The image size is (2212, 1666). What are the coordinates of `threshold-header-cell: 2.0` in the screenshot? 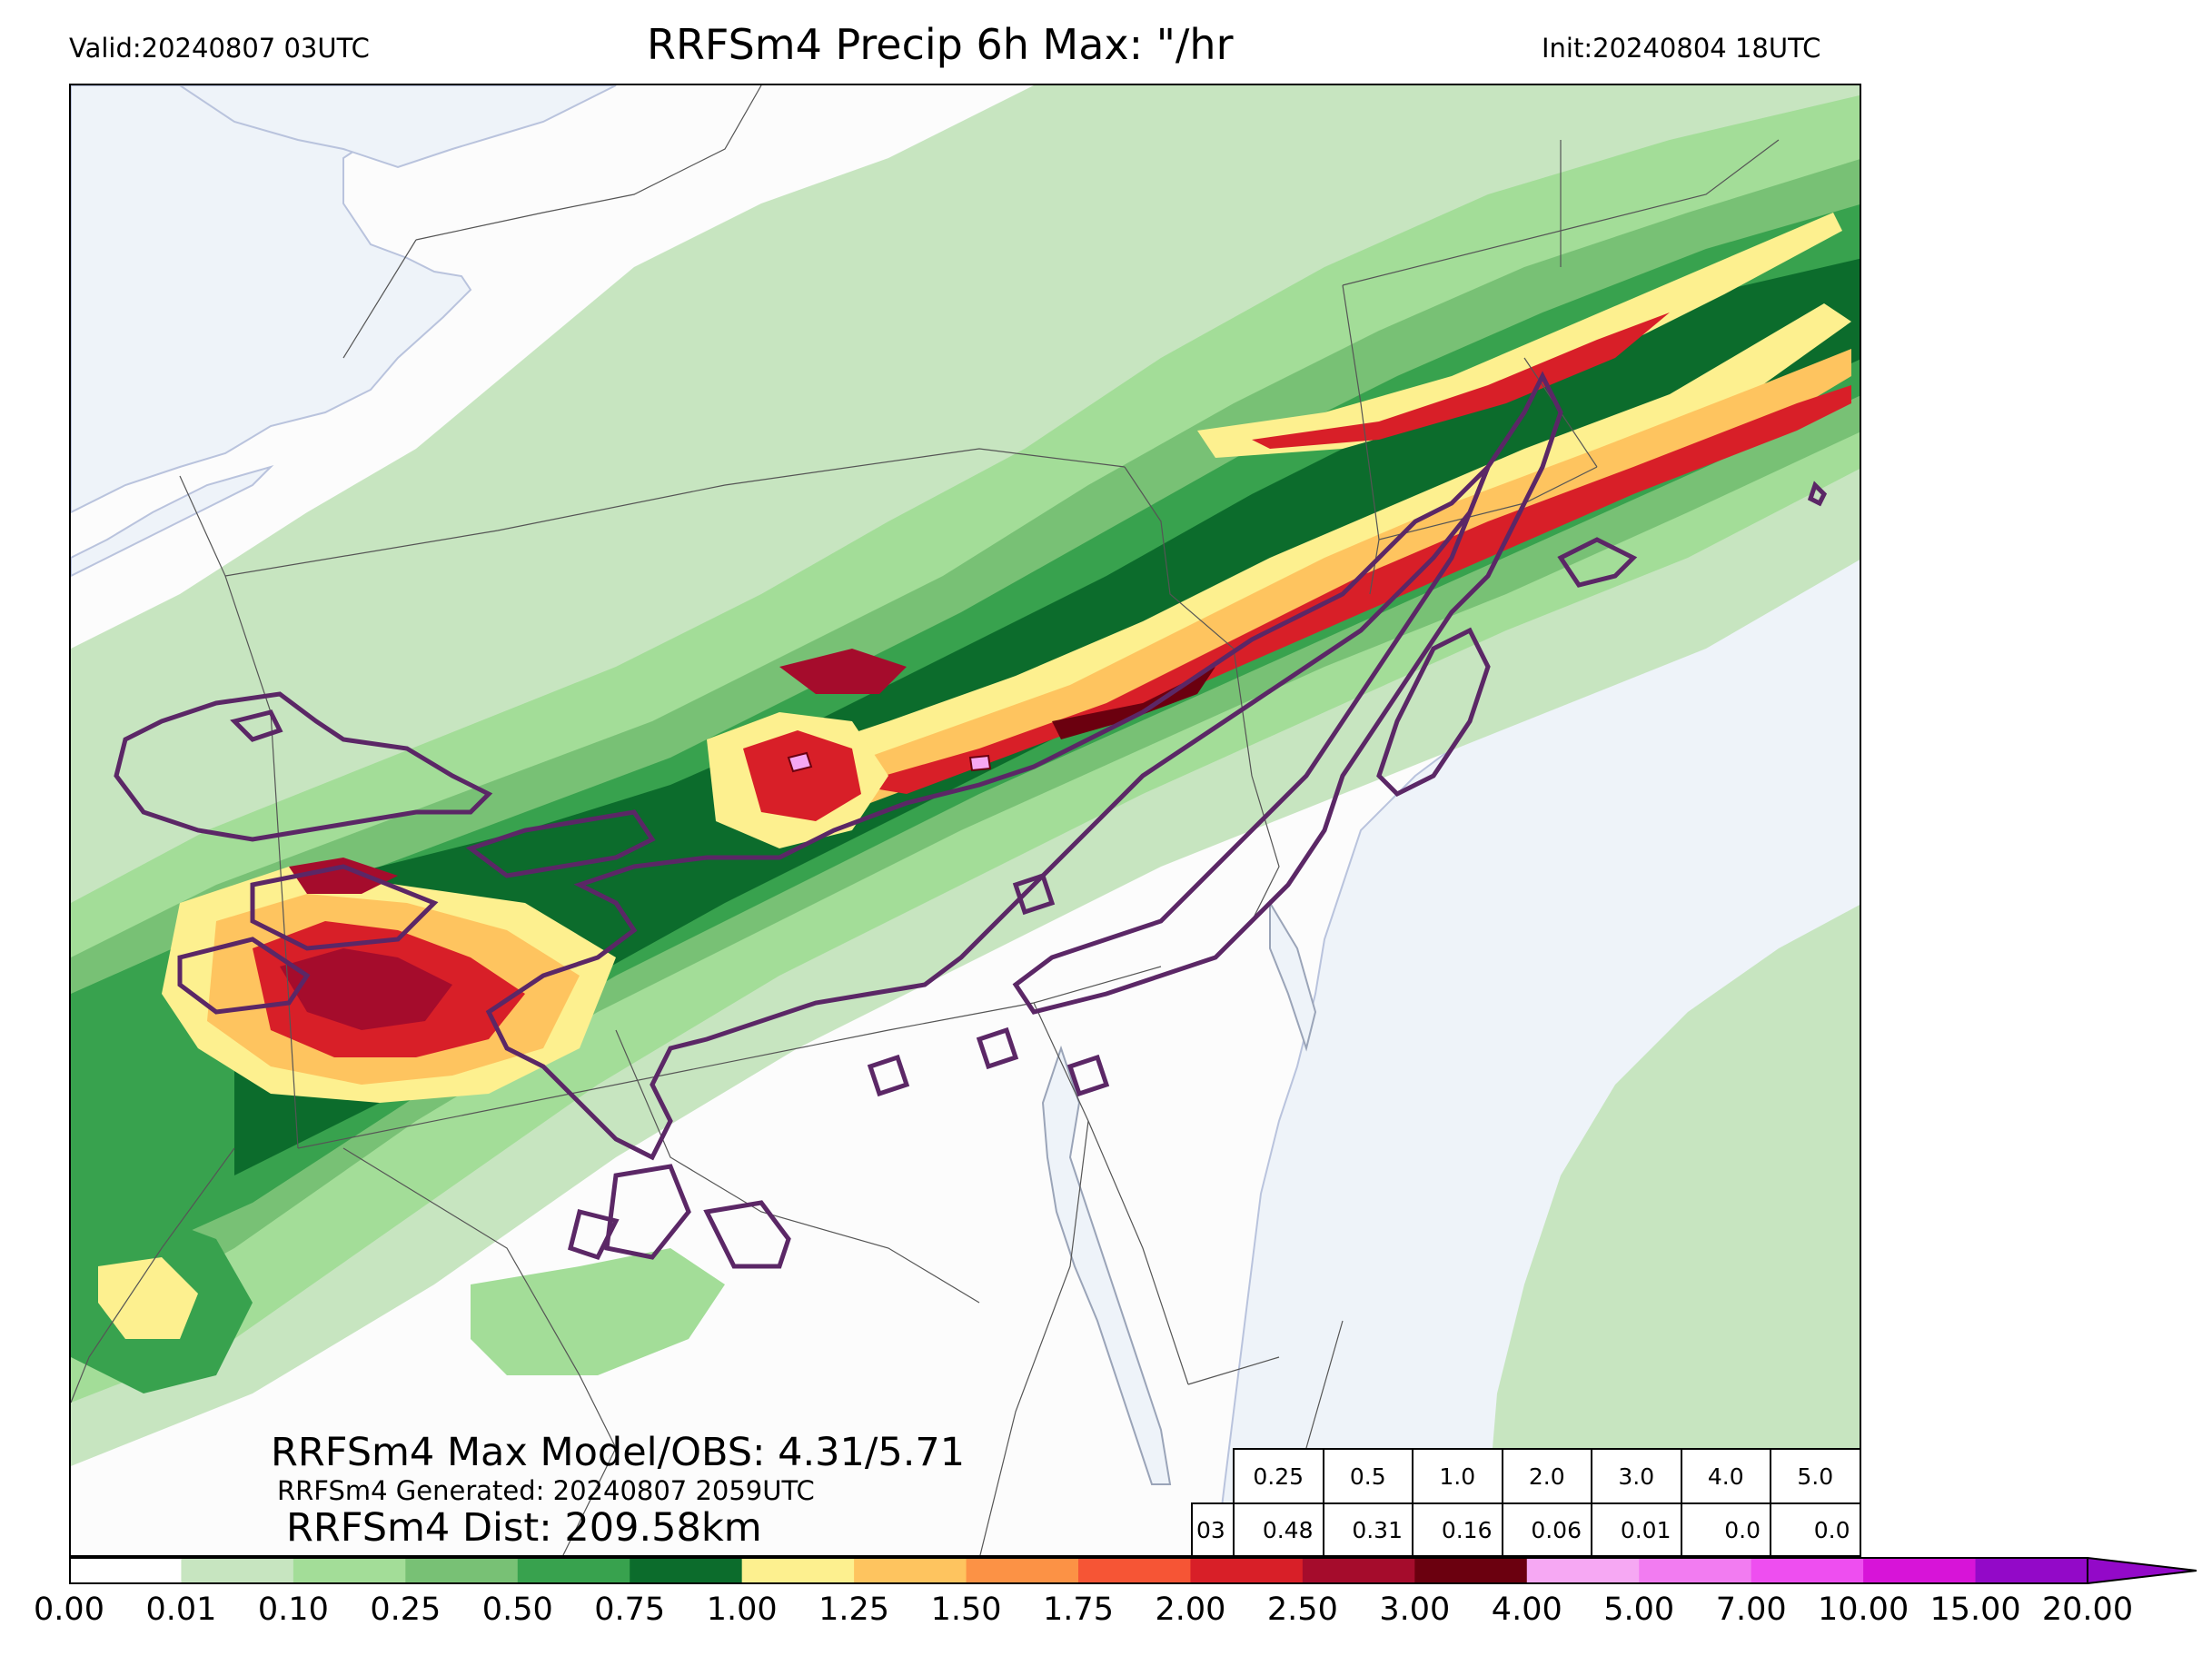 It's located at (1546, 1476).